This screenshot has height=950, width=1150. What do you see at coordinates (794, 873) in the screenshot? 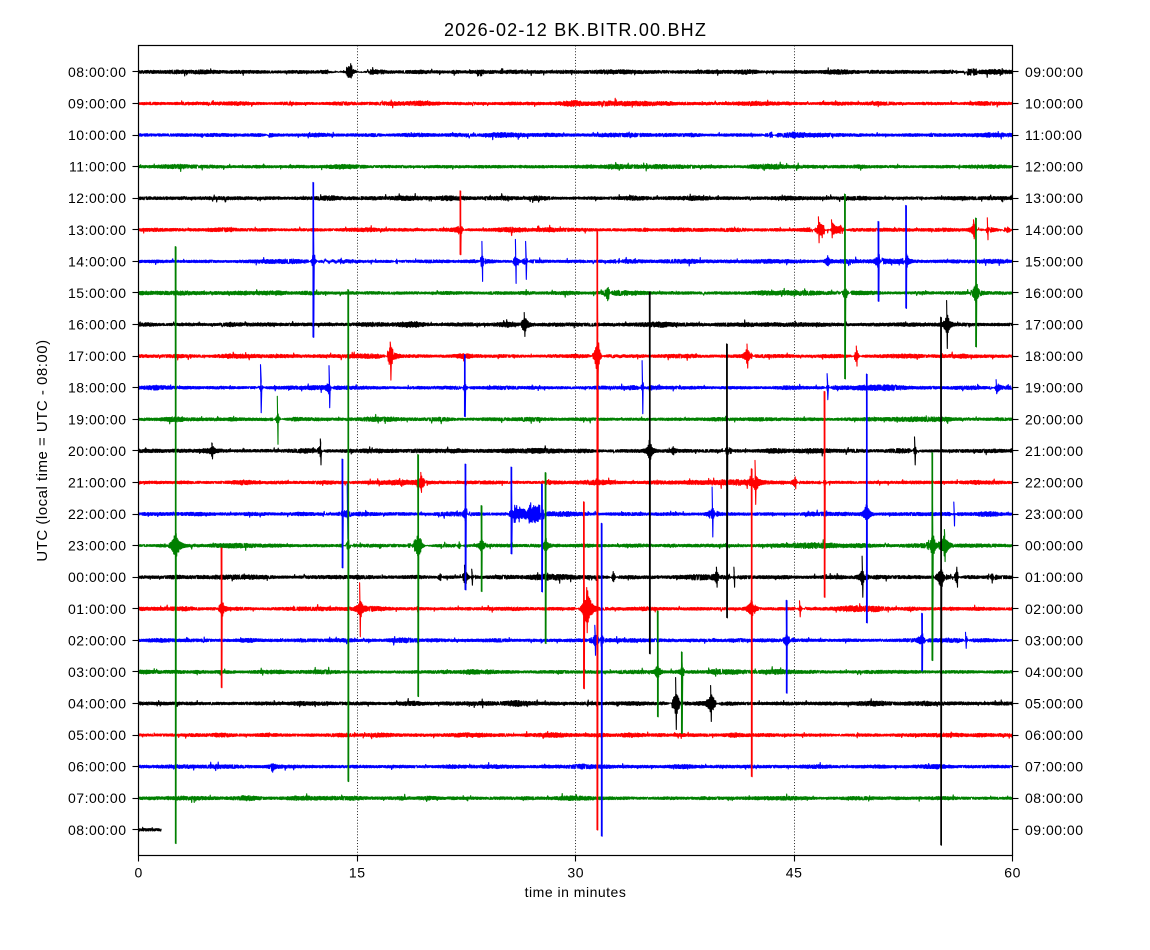
I see `svg-text: 45` at bounding box center [794, 873].